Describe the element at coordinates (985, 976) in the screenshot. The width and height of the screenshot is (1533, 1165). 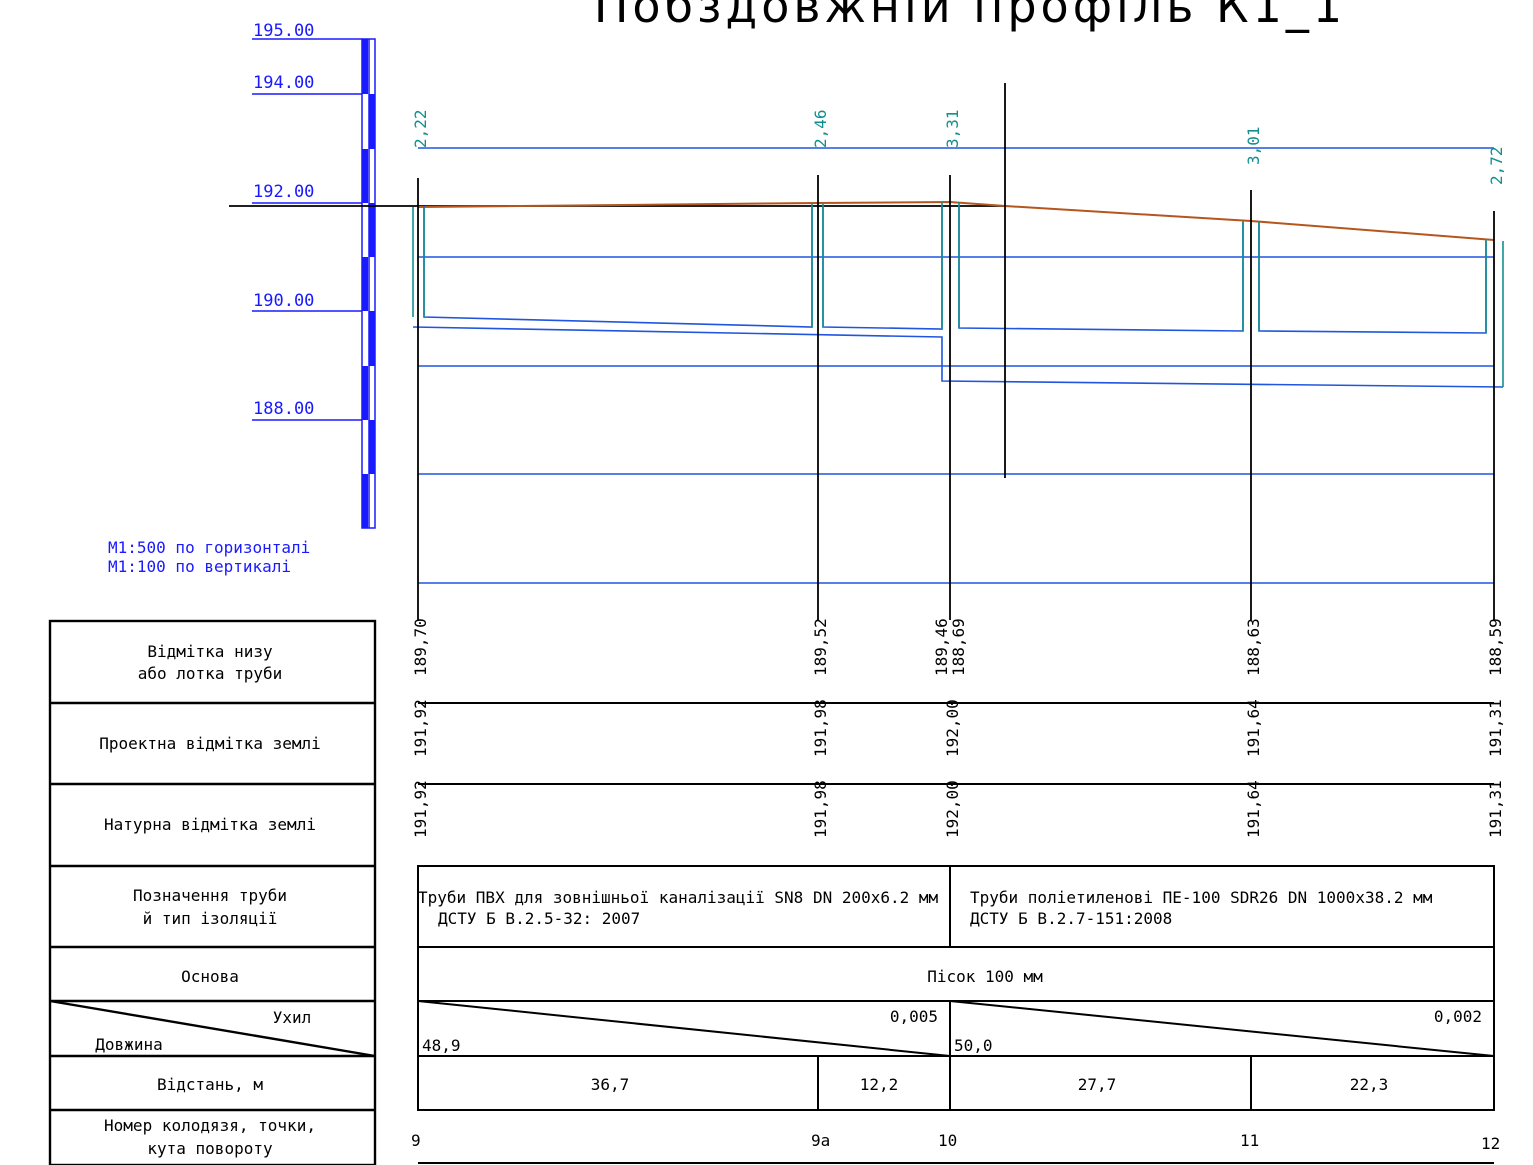
I see `base-value: Пісок 100 мм` at that location.